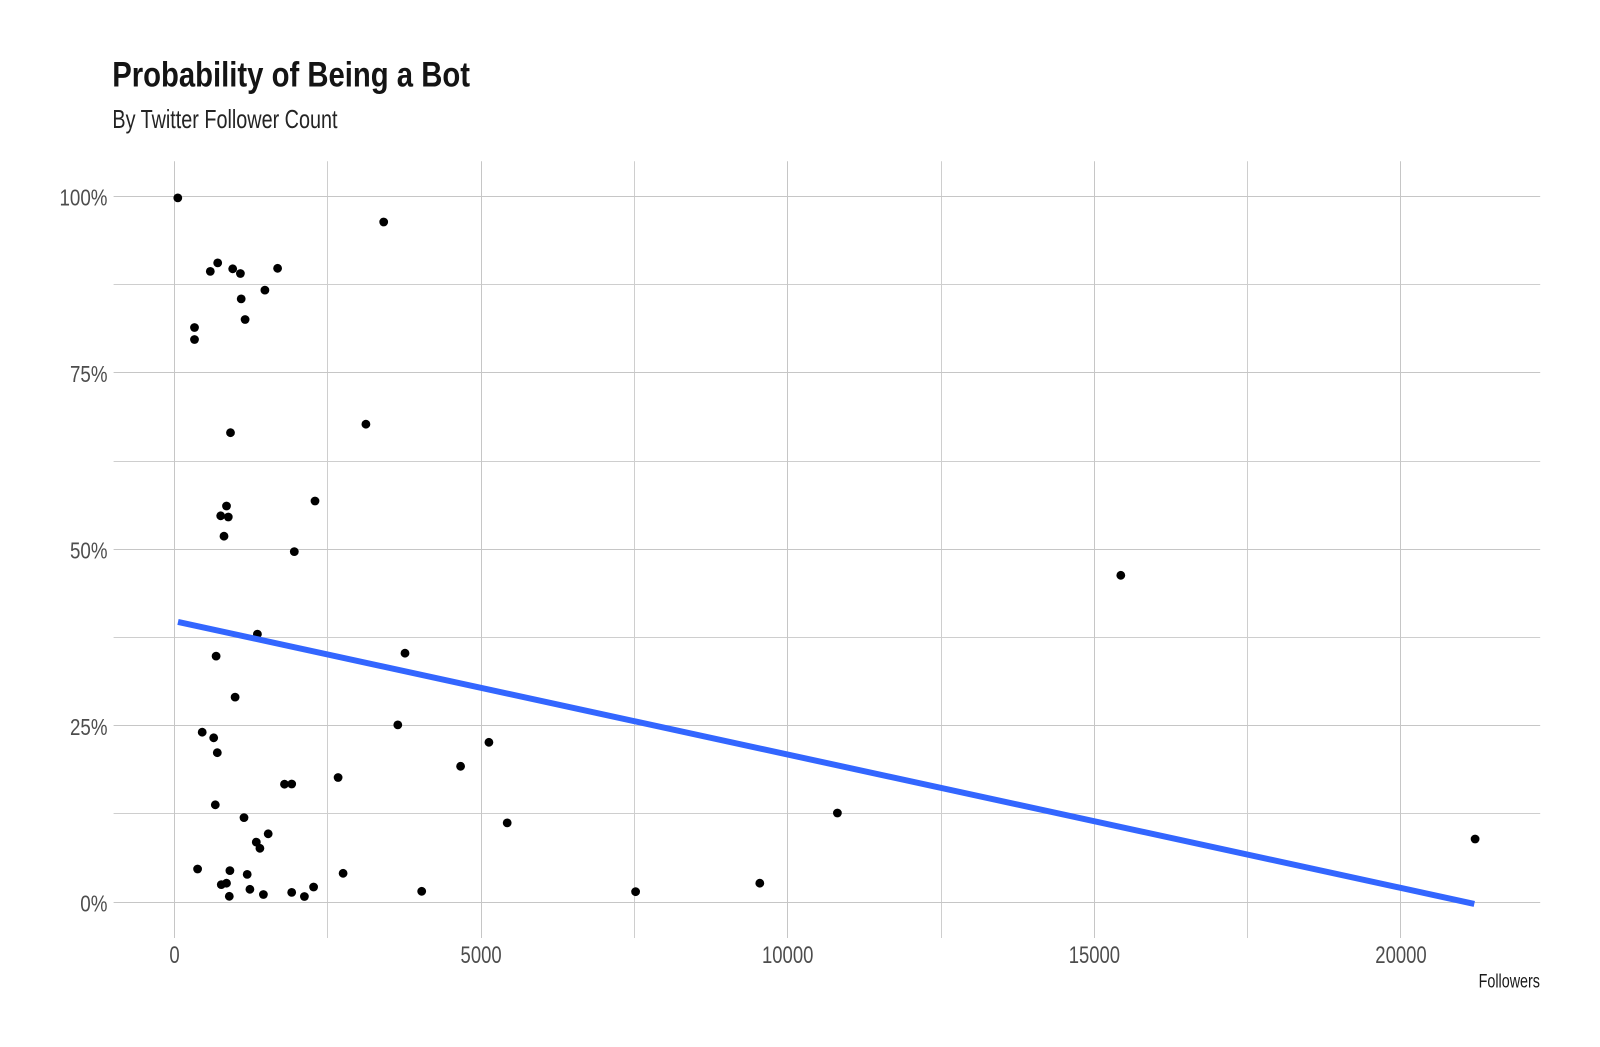 The width and height of the screenshot is (1600, 1047). I want to click on svg-text: 15000, so click(1094, 955).